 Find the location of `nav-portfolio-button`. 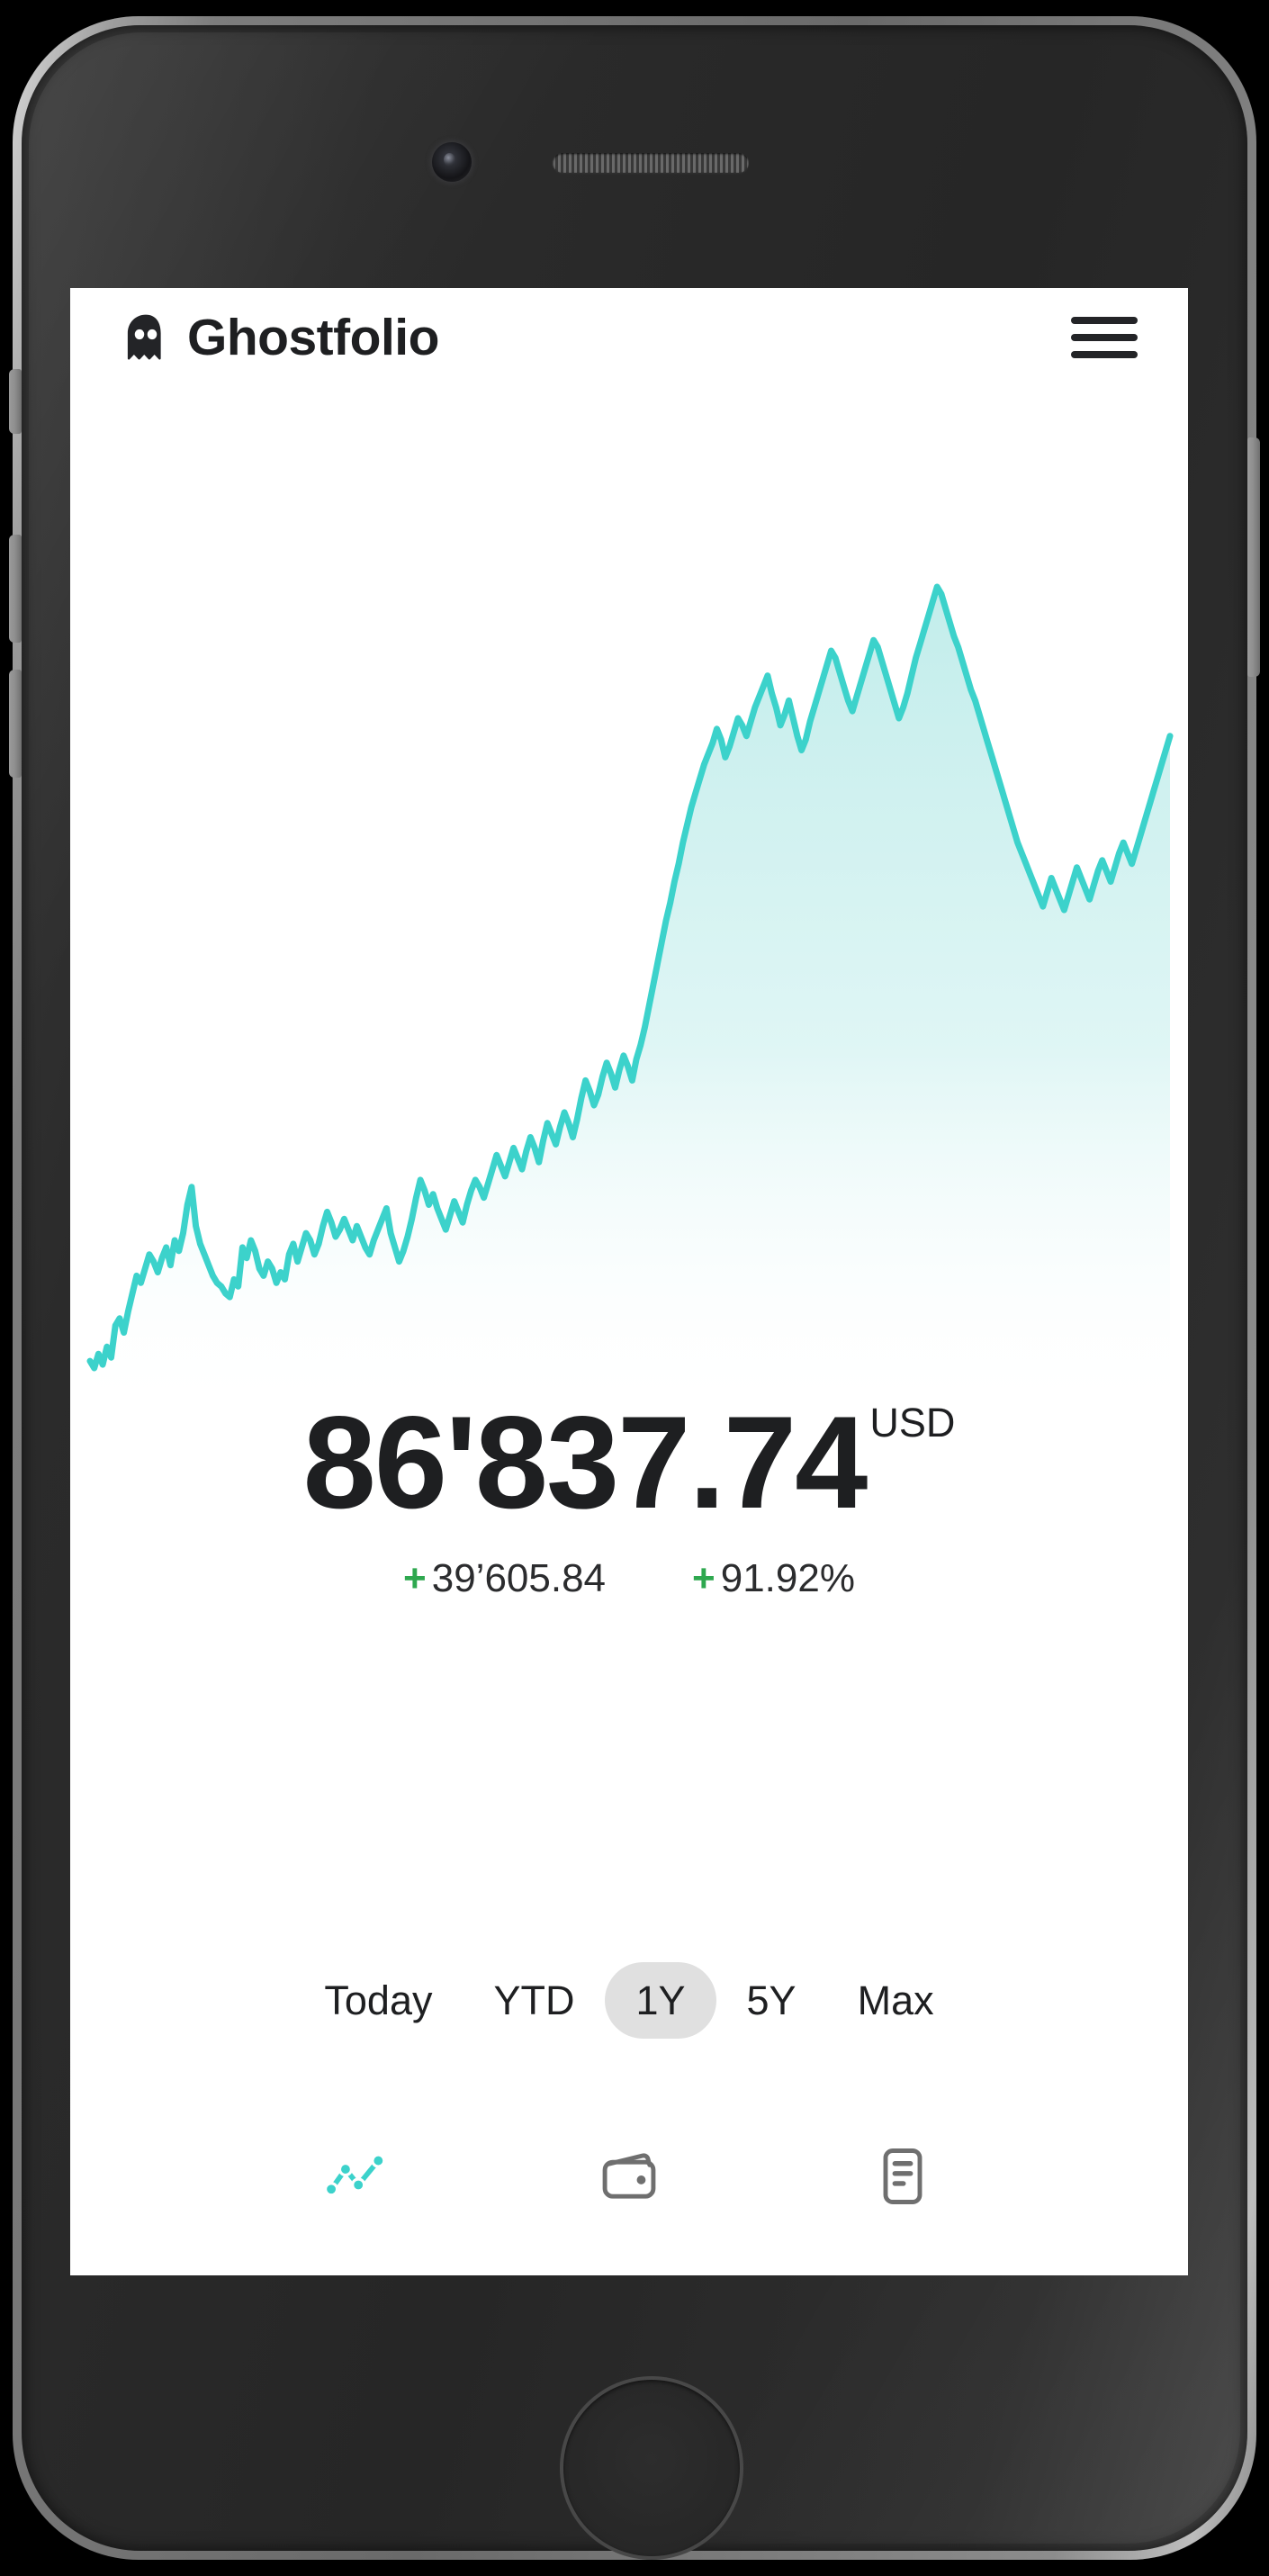

nav-portfolio-button is located at coordinates (629, 2176).